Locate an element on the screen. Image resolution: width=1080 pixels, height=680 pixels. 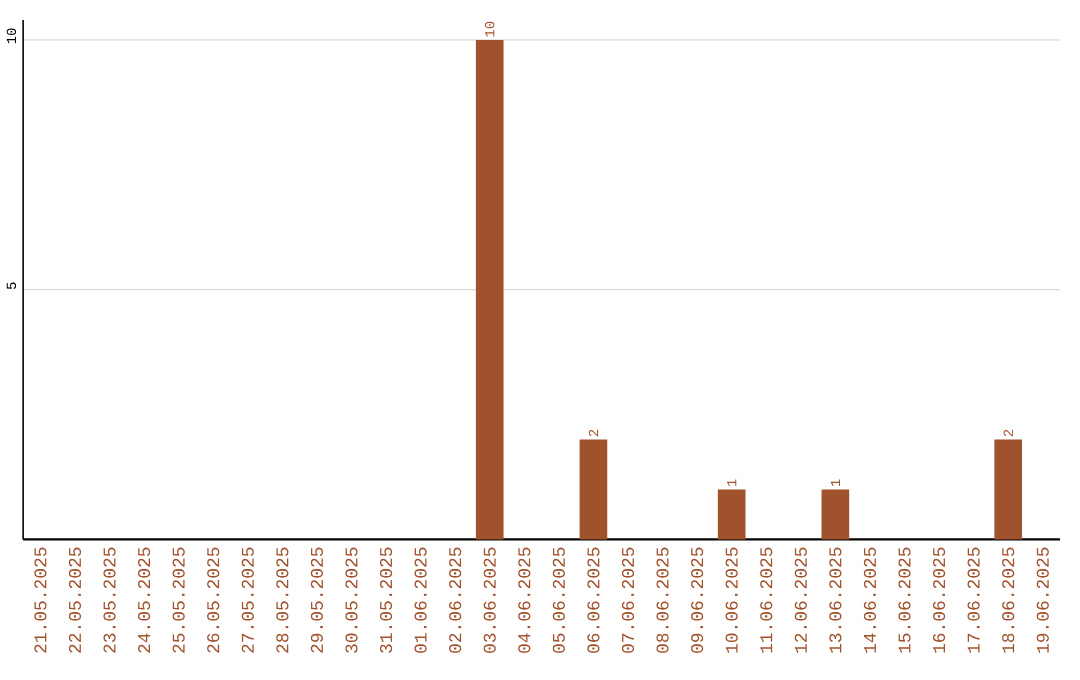
x-tick-label: 07.06.2025 is located at coordinates (628, 600).